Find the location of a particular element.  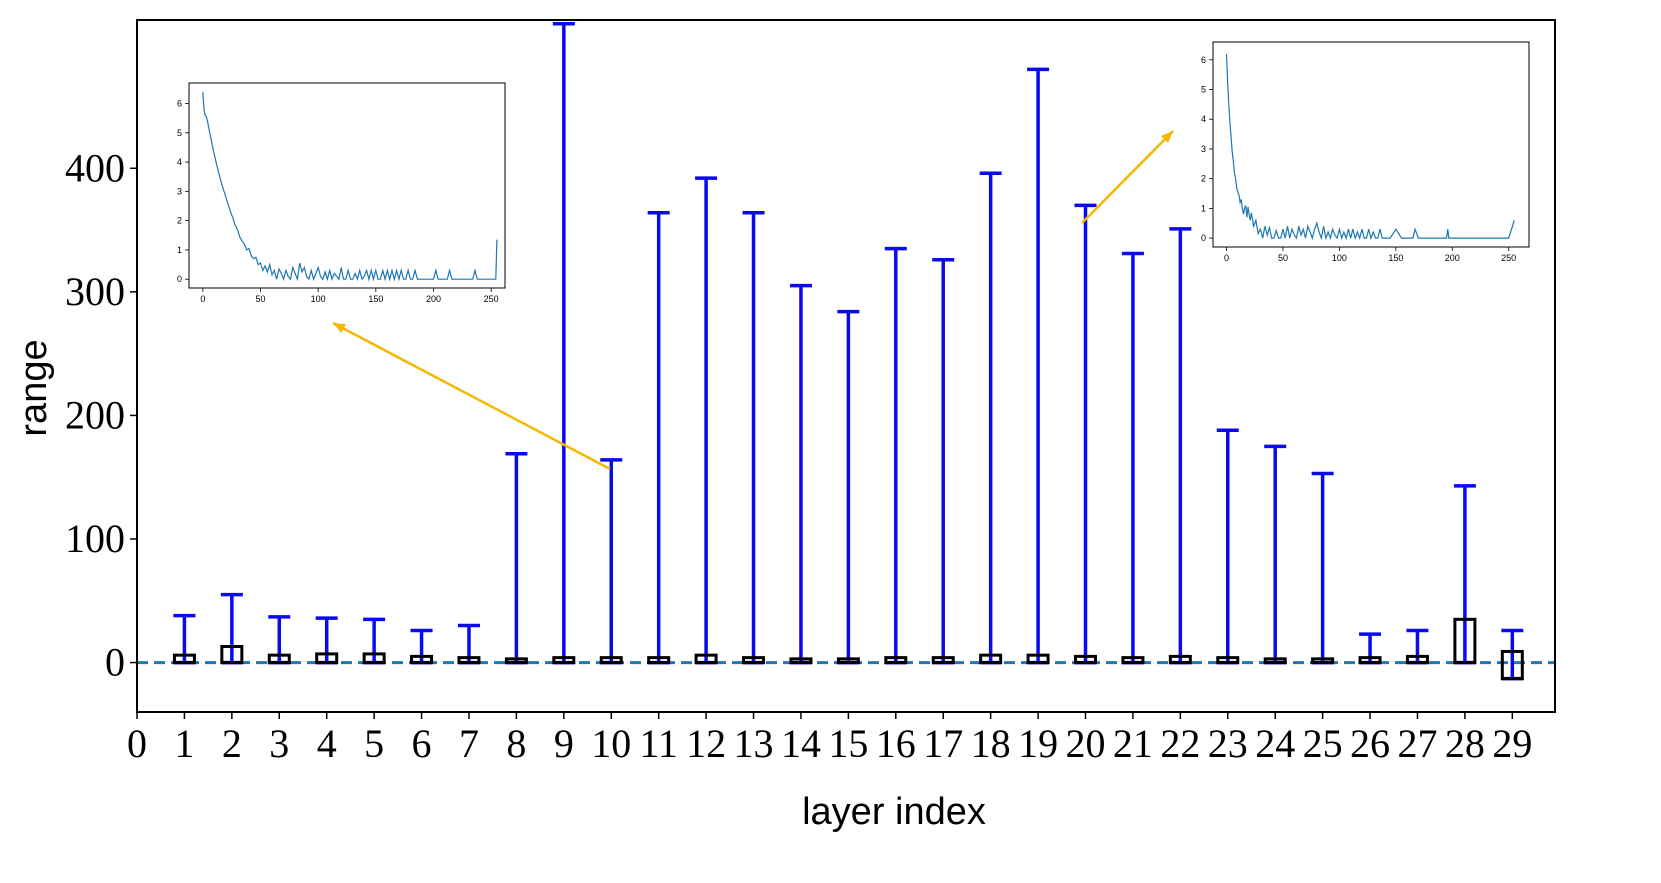

x-tick-label: 28 is located at coordinates (1465, 743).